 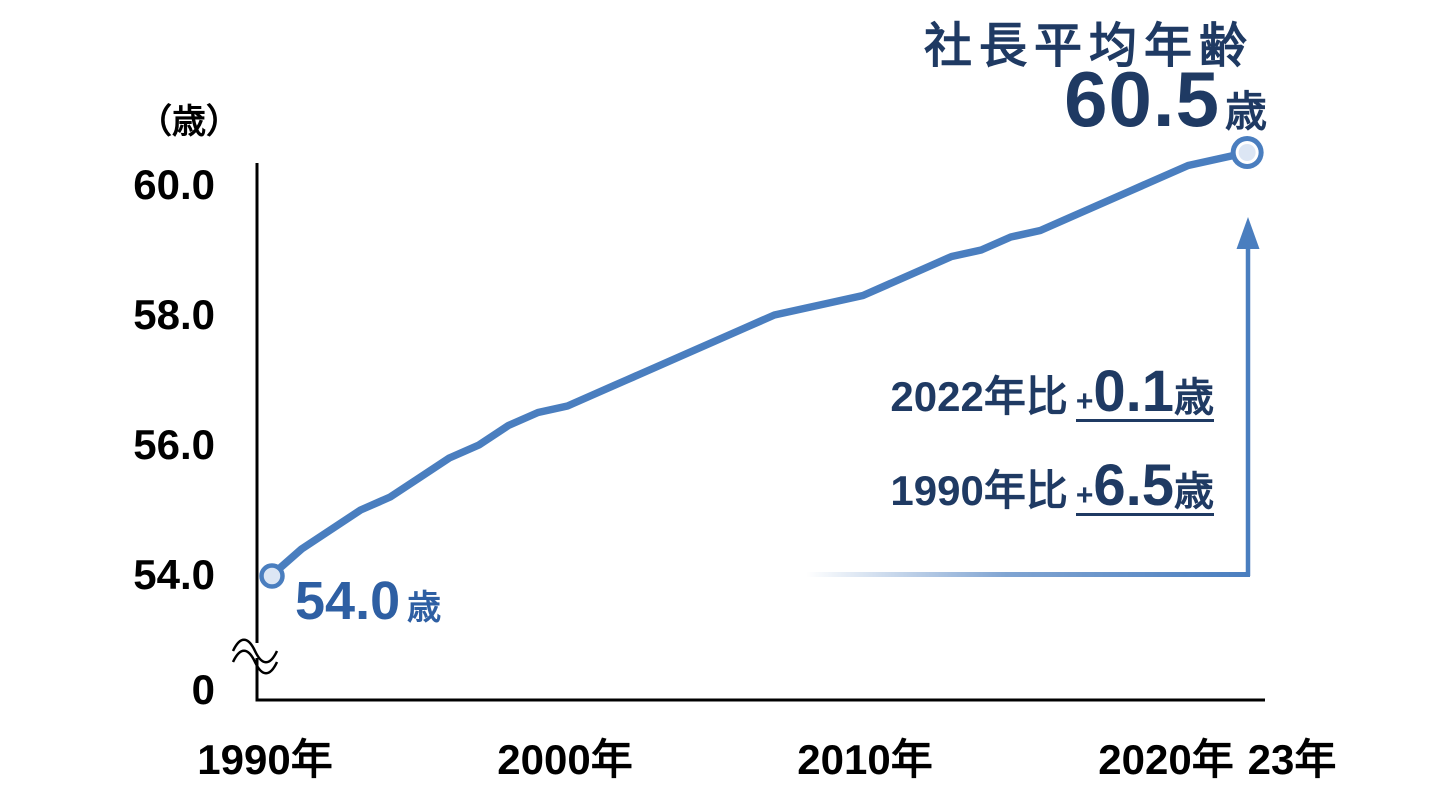 What do you see at coordinates (424, 608) in the screenshot?
I see `start-value-unit: 歳` at bounding box center [424, 608].